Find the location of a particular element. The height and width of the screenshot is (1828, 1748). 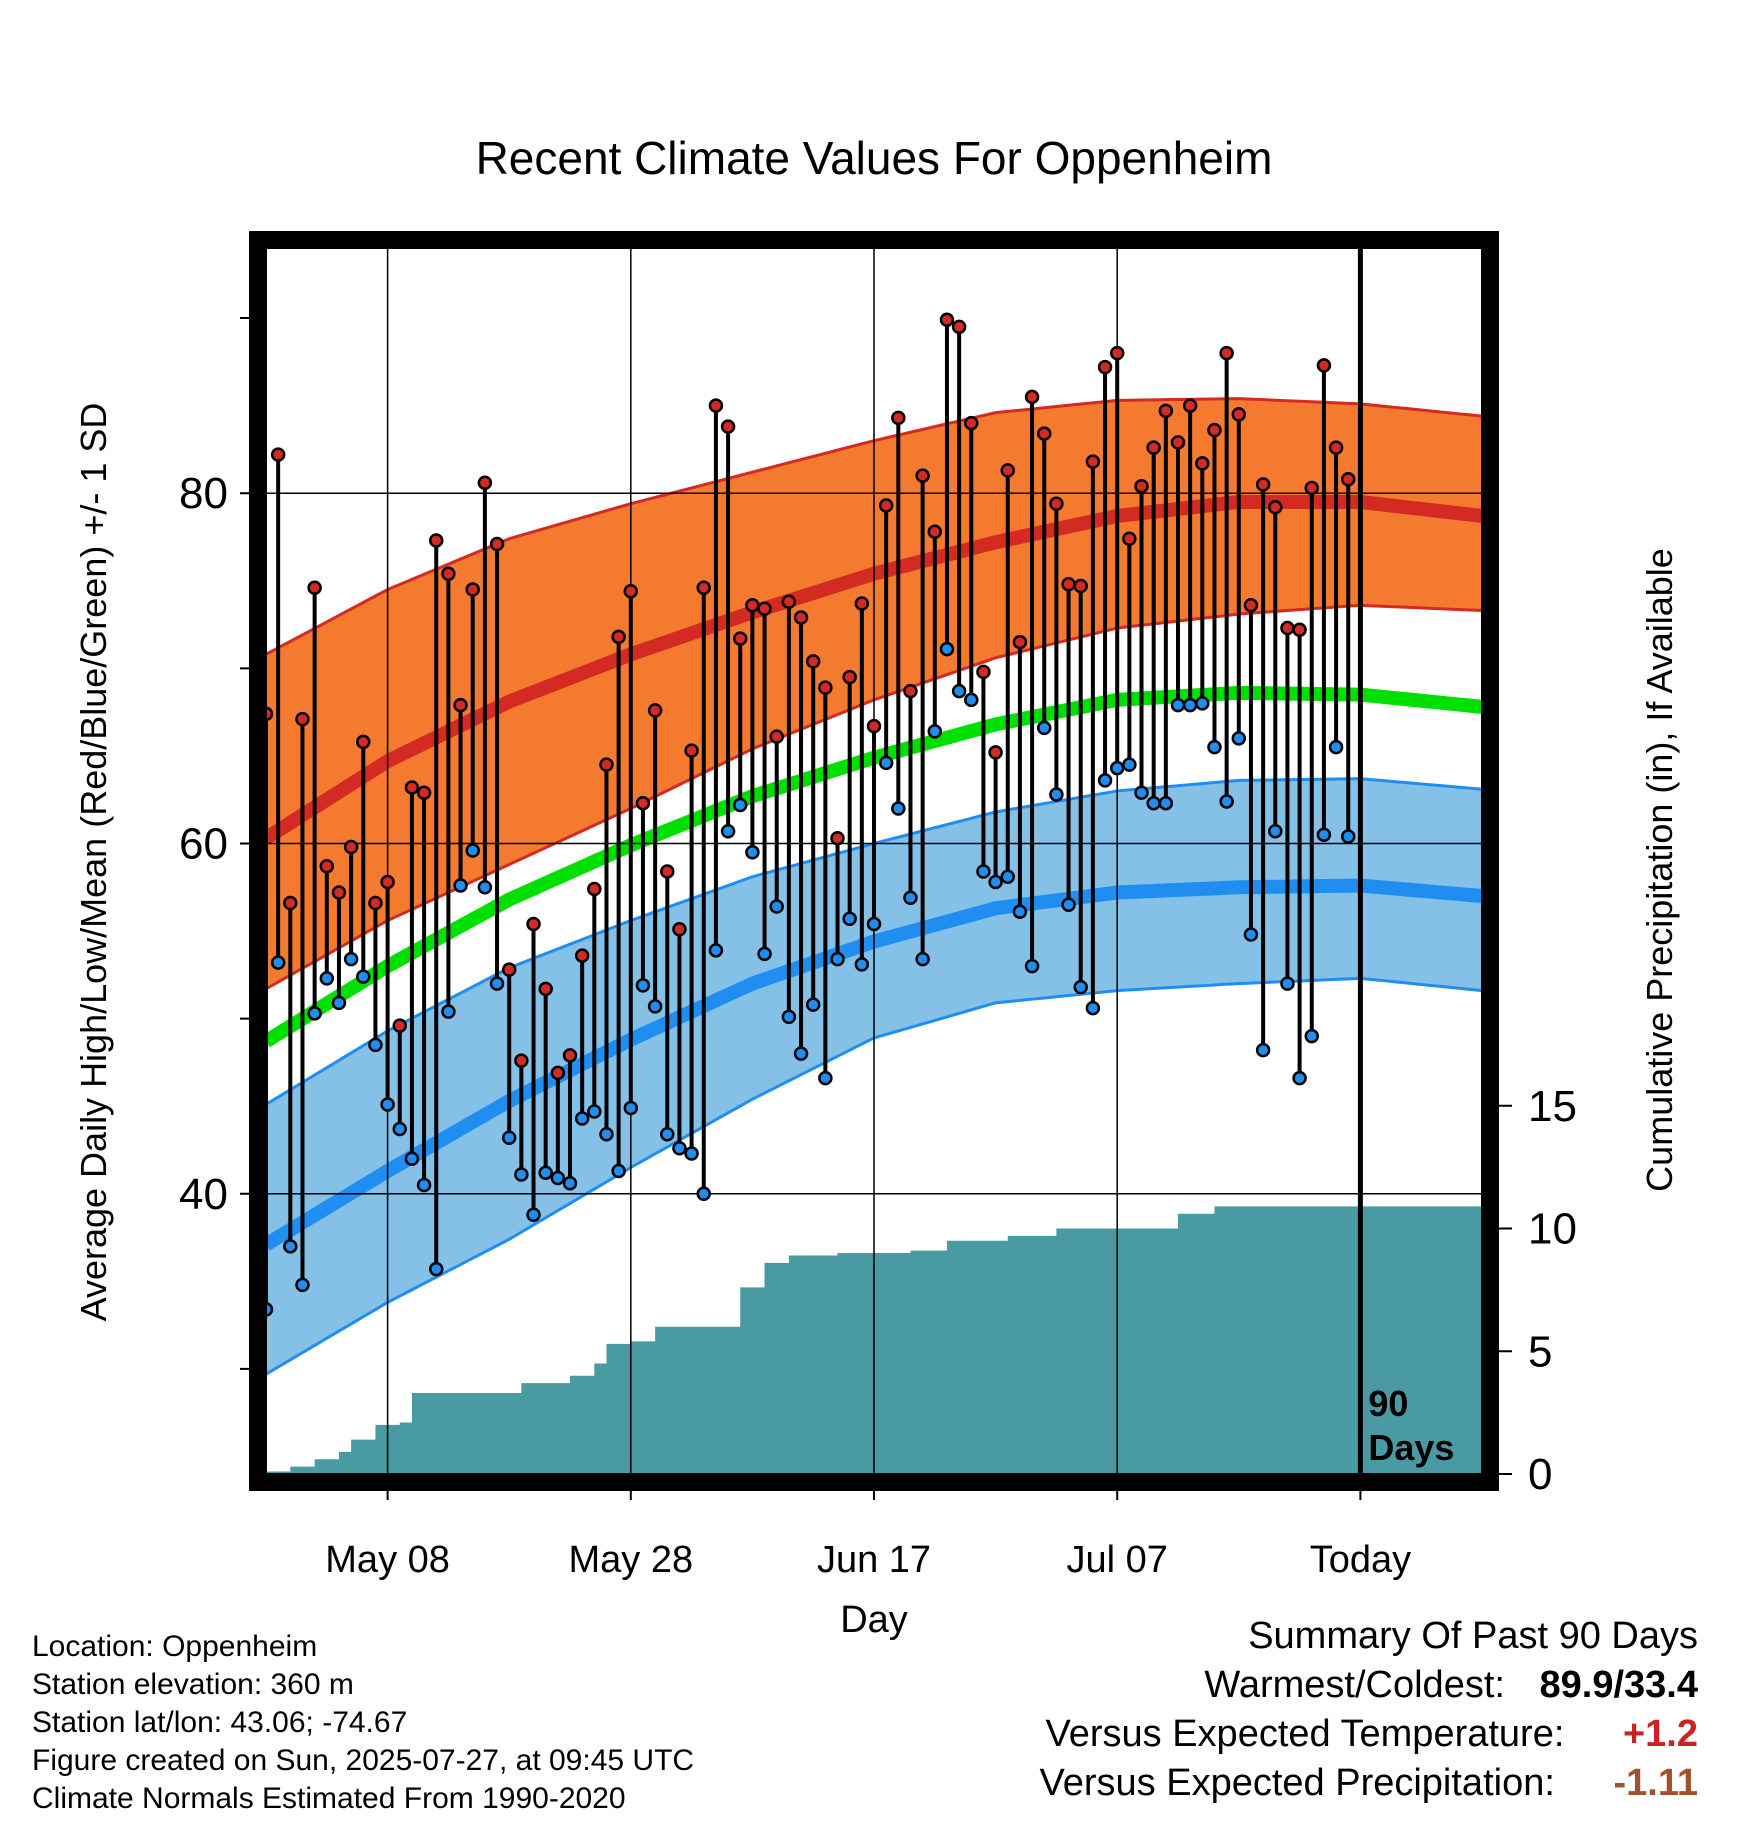

x-tick-label: Today is located at coordinates (1360, 1560).